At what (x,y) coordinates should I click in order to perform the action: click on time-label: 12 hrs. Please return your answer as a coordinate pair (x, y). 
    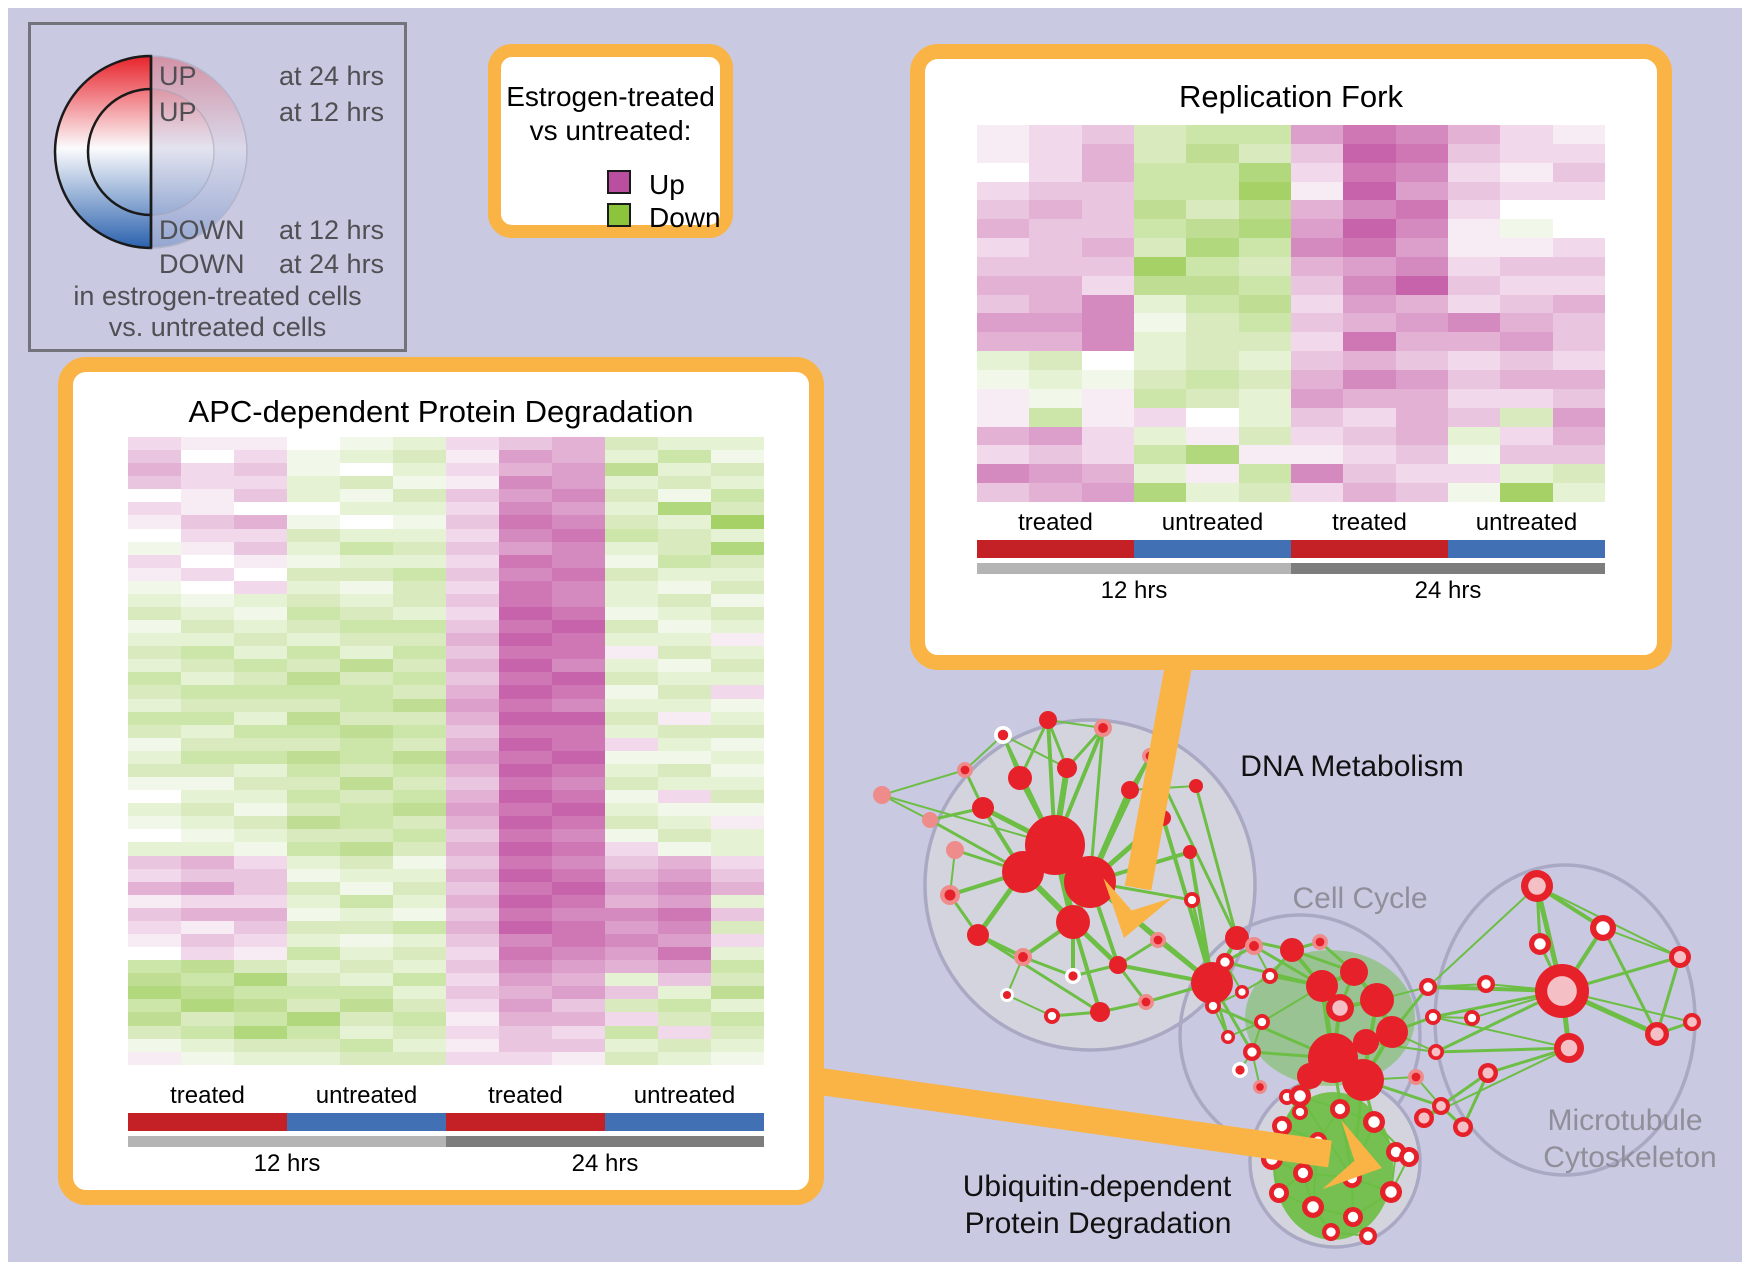
    Looking at the image, I should click on (287, 1163).